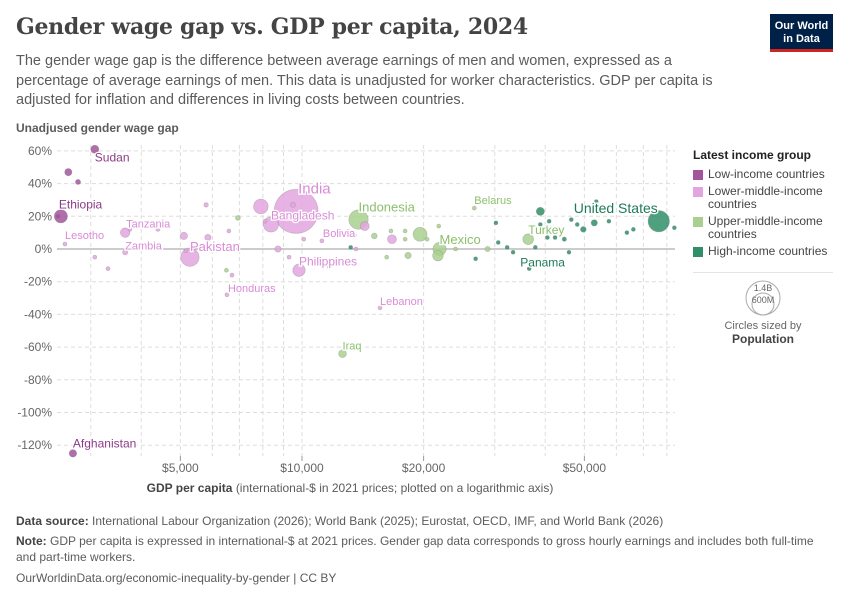 Image resolution: width=850 pixels, height=600 pixels. Describe the element at coordinates (272, 27) in the screenshot. I see `chart-title: Gender wage gap vs. GDP per capita, 2024` at that location.